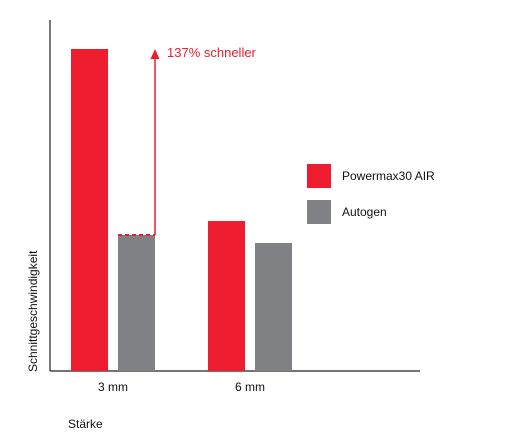 This screenshot has width=512, height=443. What do you see at coordinates (388, 176) in the screenshot?
I see `legend-label-powermax: Powermax30 AIR` at bounding box center [388, 176].